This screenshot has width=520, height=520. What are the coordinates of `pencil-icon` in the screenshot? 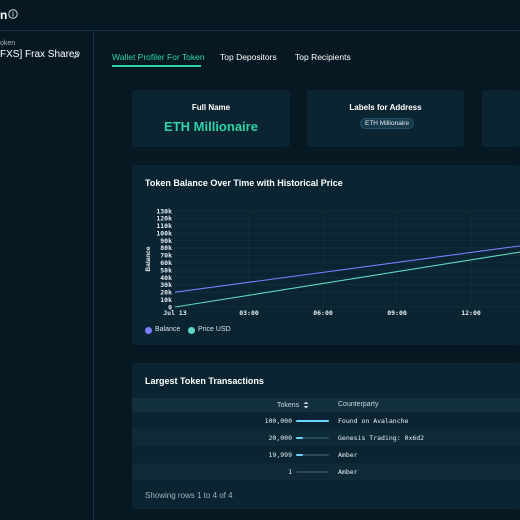 It's located at (77, 55).